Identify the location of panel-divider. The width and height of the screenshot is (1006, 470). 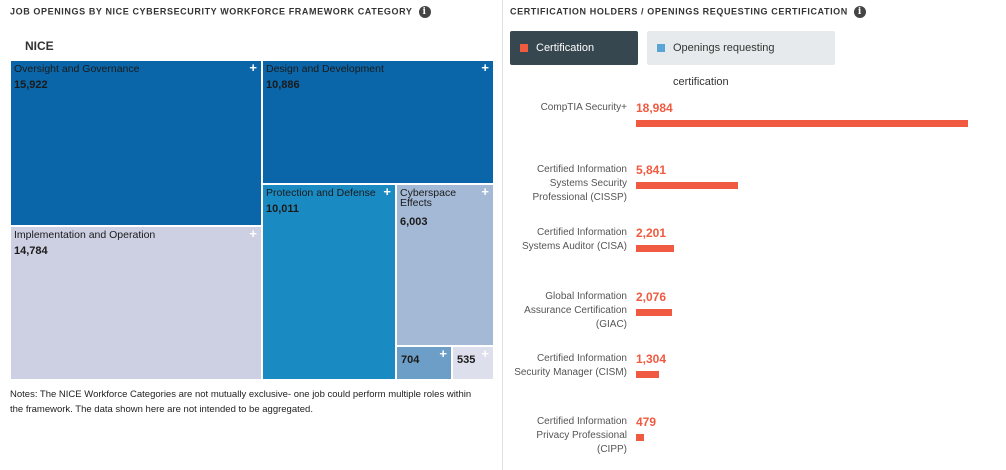
(502, 235).